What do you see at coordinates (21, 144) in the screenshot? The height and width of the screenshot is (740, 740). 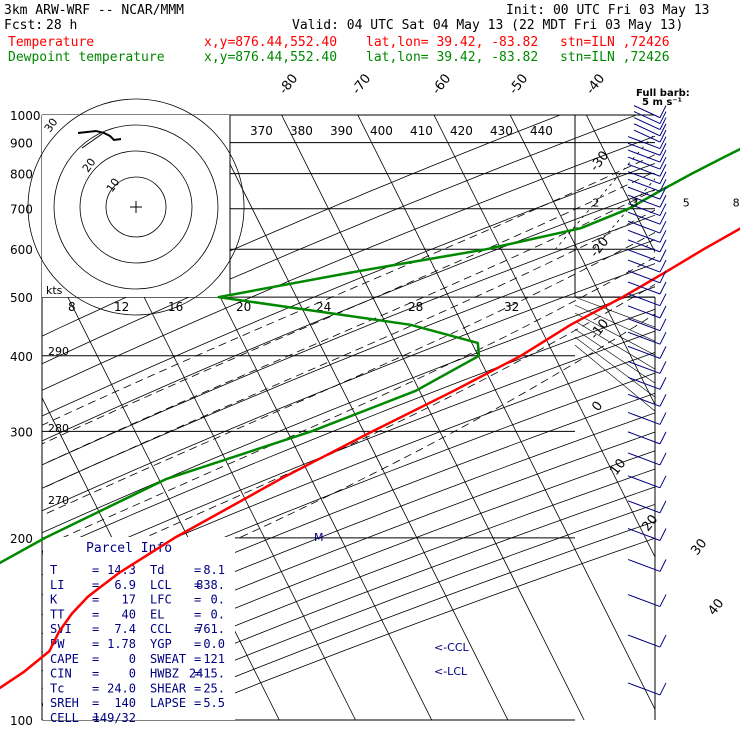 I see `pressure-tick-label: 900` at bounding box center [21, 144].